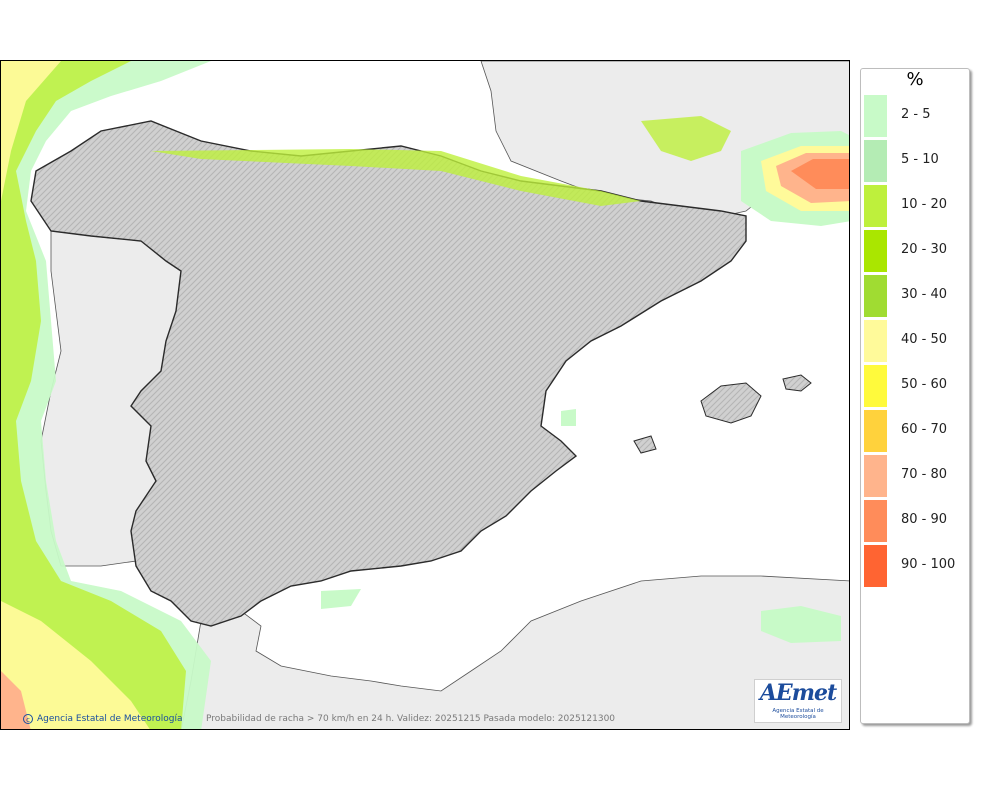  What do you see at coordinates (28, 719) in the screenshot?
I see `copyright-icon: c` at bounding box center [28, 719].